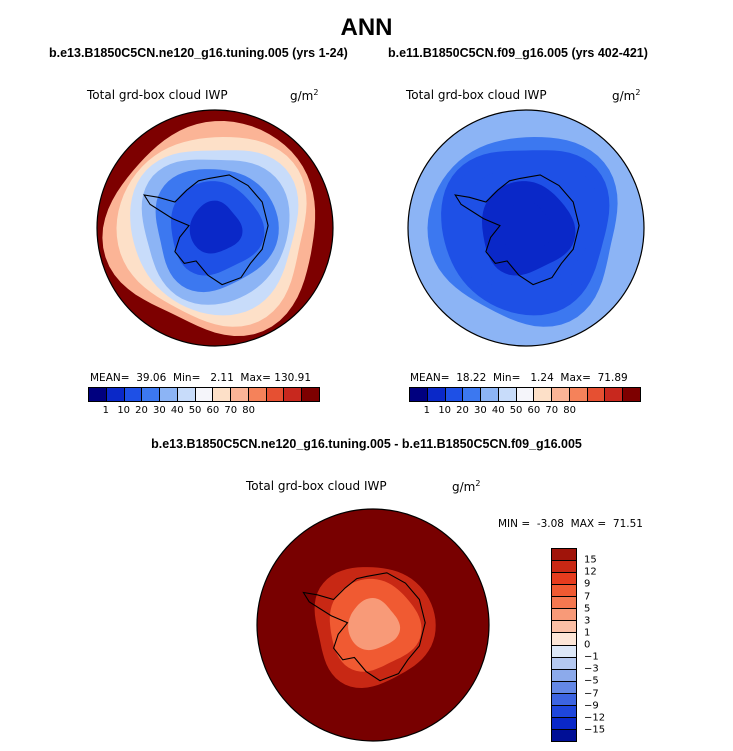  I want to click on colorbar-tick-label: −5, so click(591, 681).